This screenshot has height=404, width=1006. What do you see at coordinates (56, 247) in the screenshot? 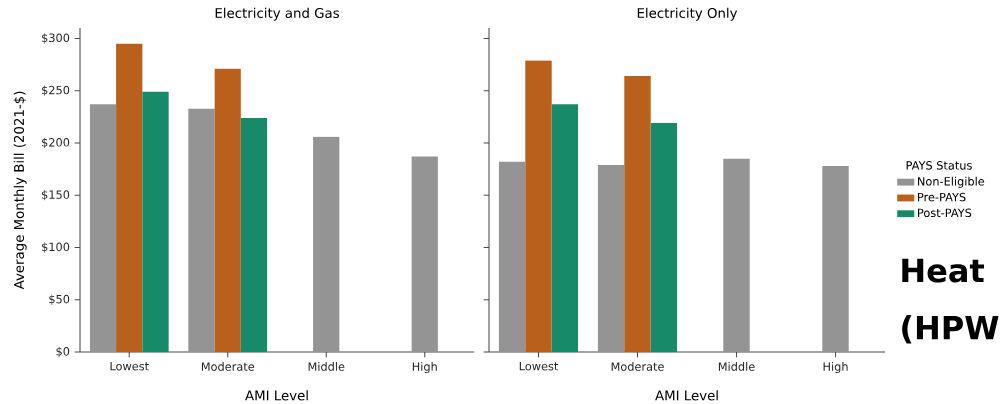
I see `y-tick-label: $100` at bounding box center [56, 247].